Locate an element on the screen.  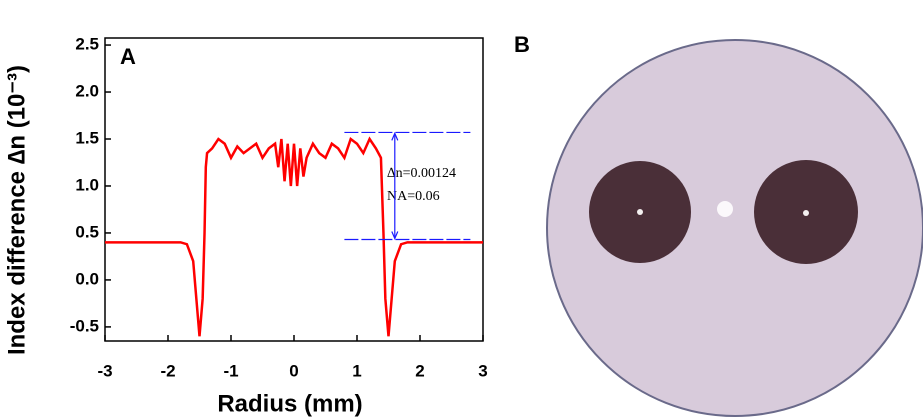
annotation: NA=0.06 is located at coordinates (413, 196).